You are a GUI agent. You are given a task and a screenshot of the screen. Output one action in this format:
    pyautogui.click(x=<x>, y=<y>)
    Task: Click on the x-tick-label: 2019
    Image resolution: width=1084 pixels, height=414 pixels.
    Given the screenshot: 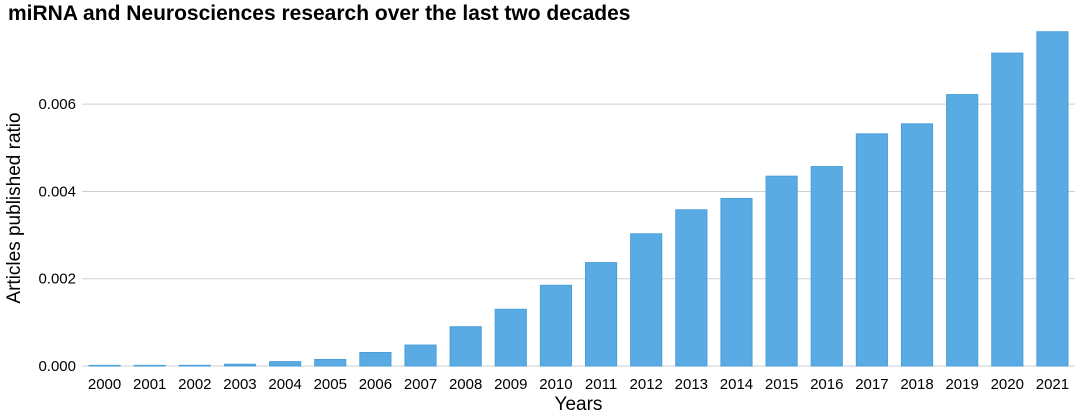 What is the action you would take?
    pyautogui.click(x=961, y=384)
    